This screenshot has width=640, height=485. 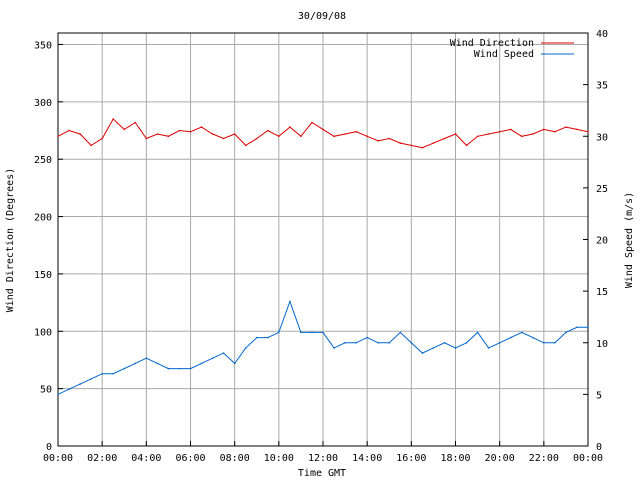 I want to click on right-tick-label: 30, so click(x=602, y=137).